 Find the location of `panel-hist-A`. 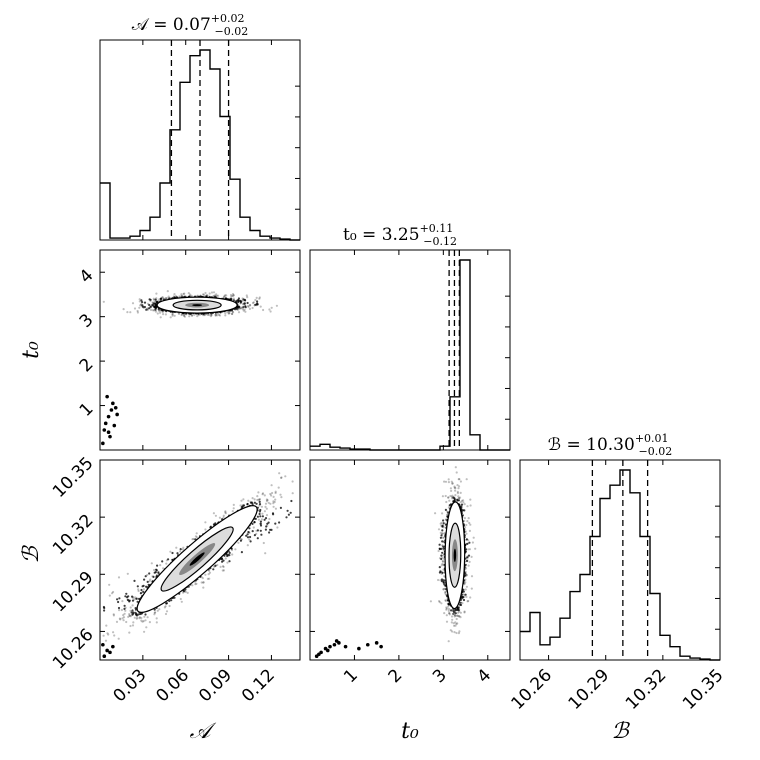

panel-hist-A is located at coordinates (200, 140).